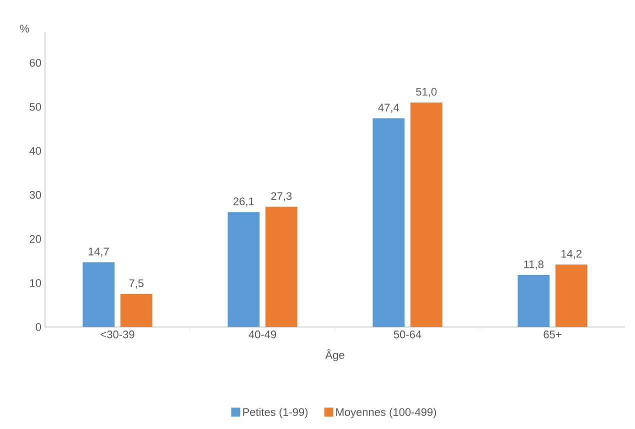  I want to click on data-label: 26,1, so click(243, 202).